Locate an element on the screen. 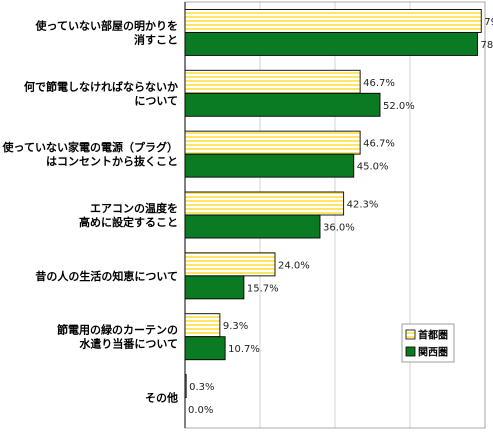 The image size is (493, 440). value-label: 78.0% is located at coordinates (487, 45).